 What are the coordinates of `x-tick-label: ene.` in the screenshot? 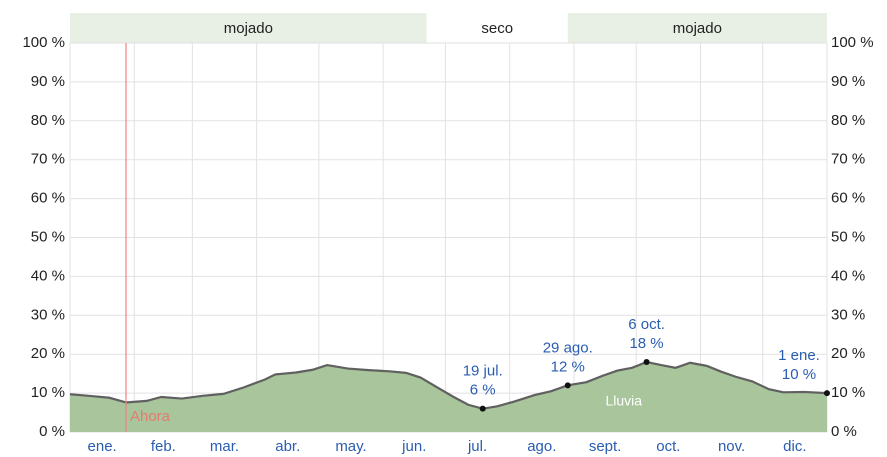 It's located at (102, 446).